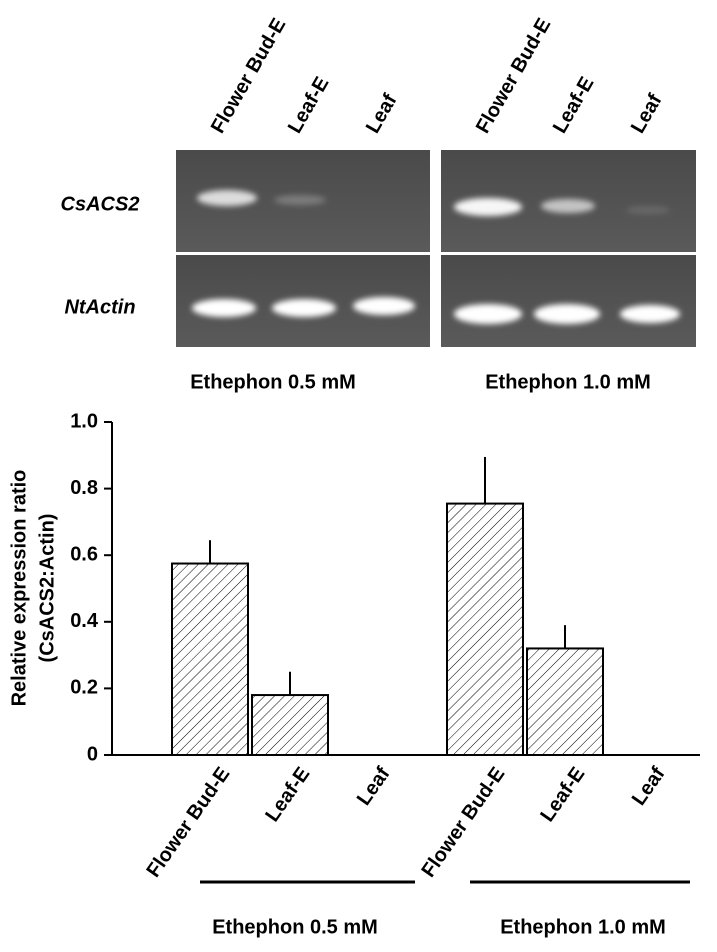 The height and width of the screenshot is (952, 717). Describe the element at coordinates (99, 307) in the screenshot. I see `gel-row-label: NtActin` at that location.